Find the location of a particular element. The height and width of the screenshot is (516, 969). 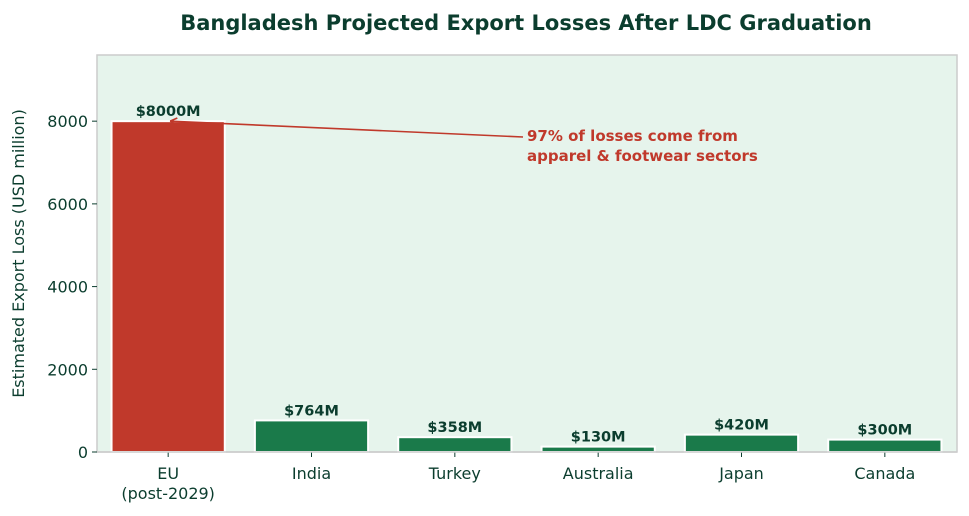

x-tick-label: Turkey is located at coordinates (454, 473).